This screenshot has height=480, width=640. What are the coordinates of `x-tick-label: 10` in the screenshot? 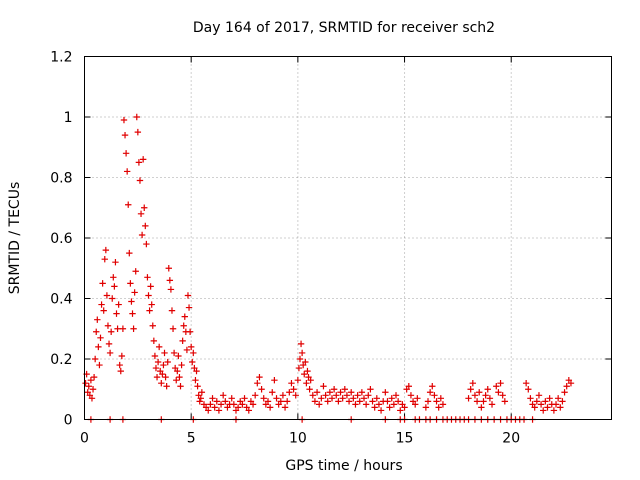 It's located at (298, 439).